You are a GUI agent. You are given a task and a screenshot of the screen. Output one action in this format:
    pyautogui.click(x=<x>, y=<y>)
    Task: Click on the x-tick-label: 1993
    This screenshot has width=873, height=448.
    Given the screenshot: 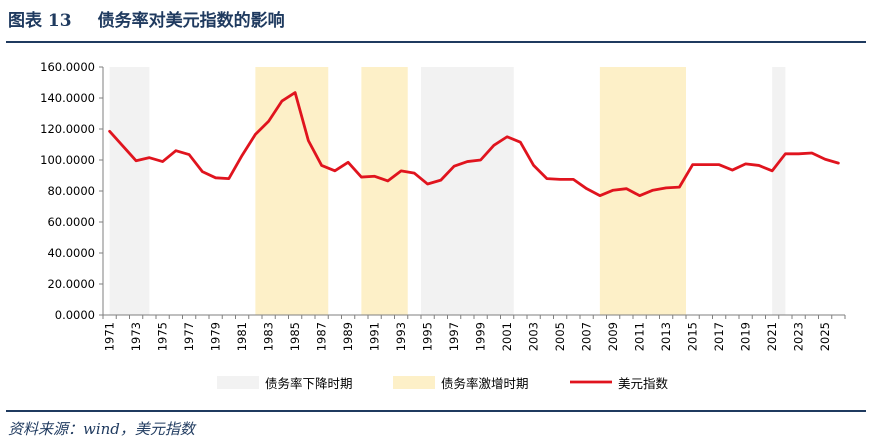 What is the action you would take?
    pyautogui.click(x=401, y=336)
    